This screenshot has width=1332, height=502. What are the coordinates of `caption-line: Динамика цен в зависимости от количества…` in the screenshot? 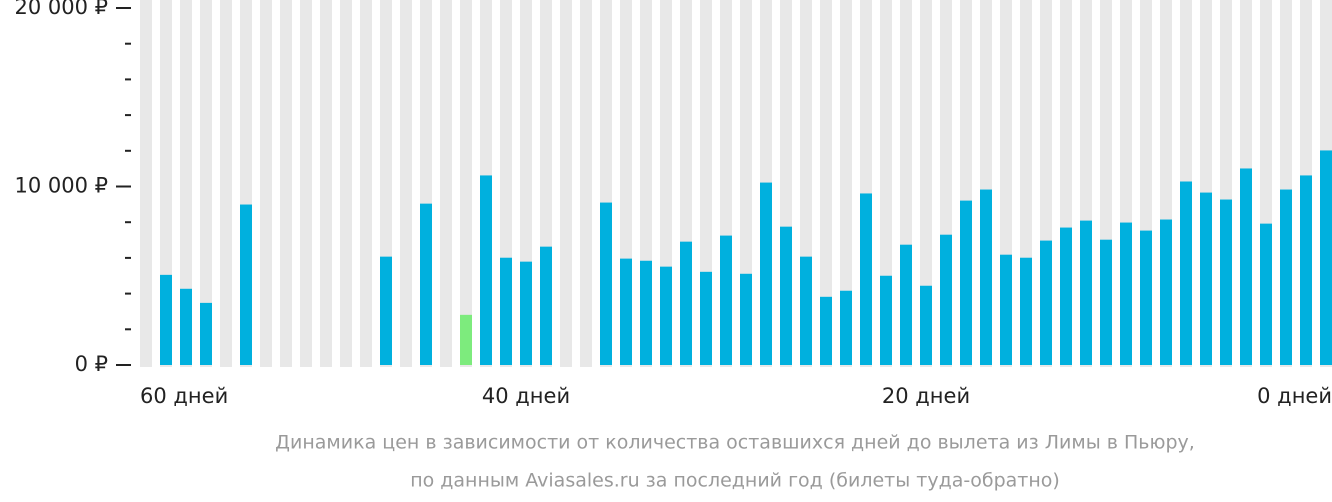 It's located at (735, 443).